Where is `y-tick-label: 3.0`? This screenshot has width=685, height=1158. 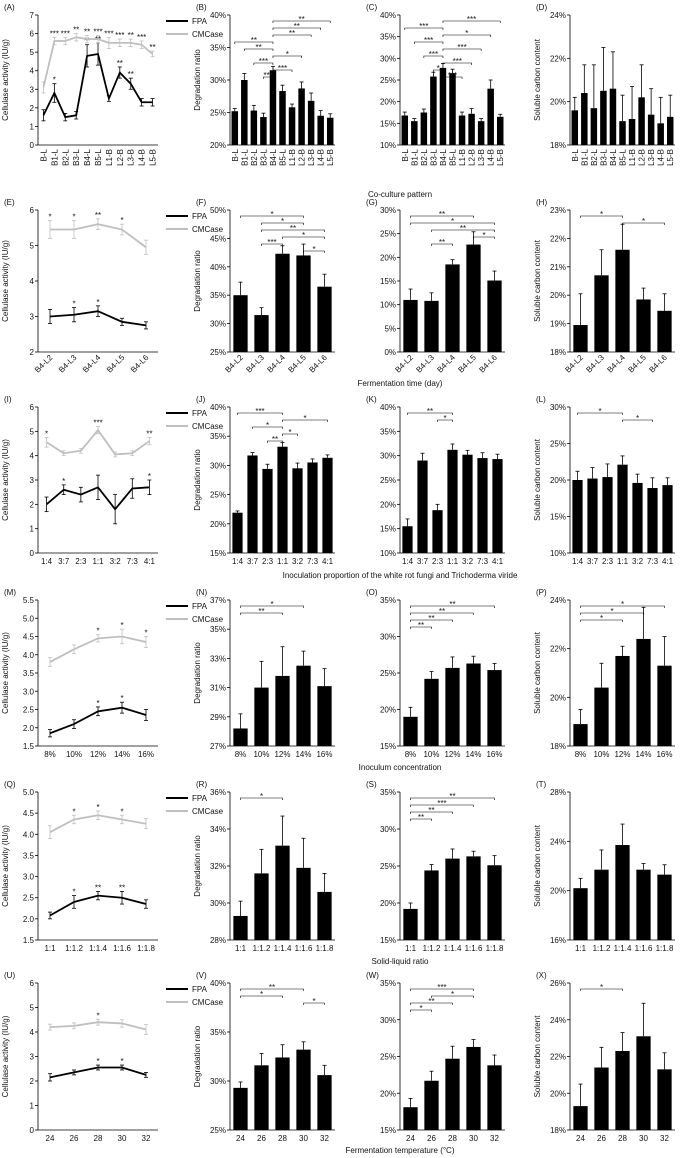
y-tick-label: 3.0 is located at coordinates (29, 877).